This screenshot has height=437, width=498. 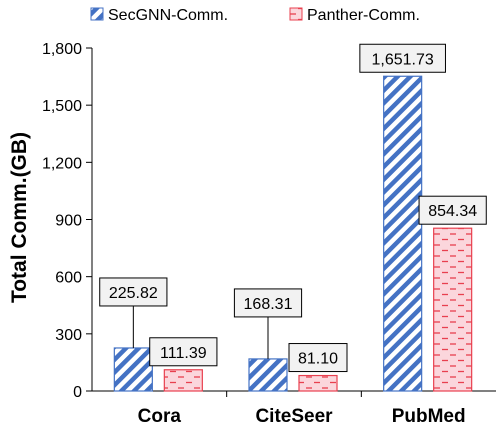 I want to click on data-label: 168.31, so click(x=268, y=304).